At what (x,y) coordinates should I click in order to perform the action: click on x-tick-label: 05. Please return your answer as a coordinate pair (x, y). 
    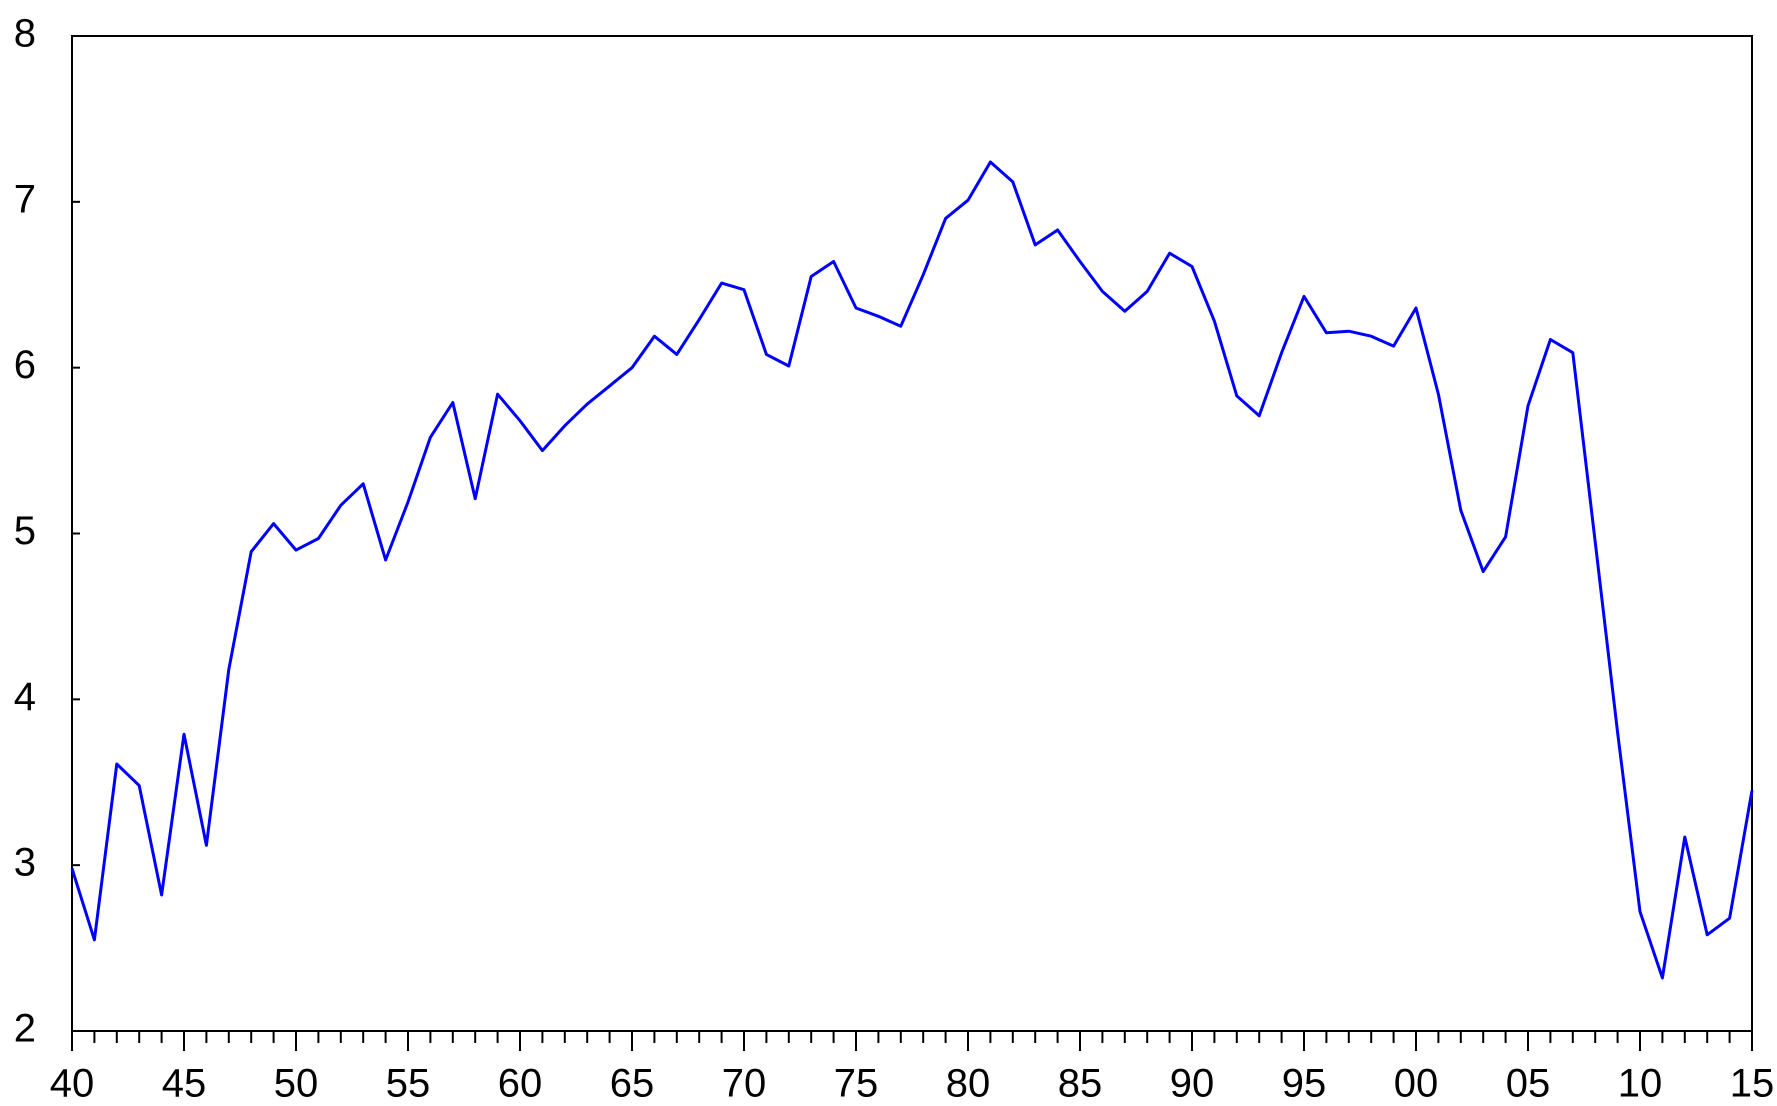
    Looking at the image, I should click on (1528, 1084).